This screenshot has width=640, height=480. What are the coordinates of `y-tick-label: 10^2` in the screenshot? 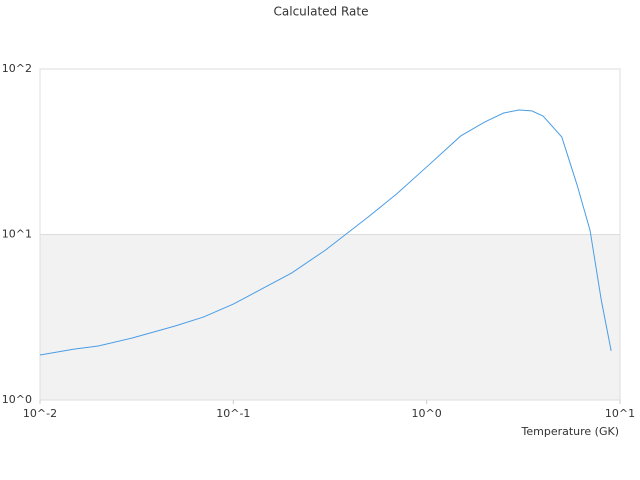 It's located at (17, 68).